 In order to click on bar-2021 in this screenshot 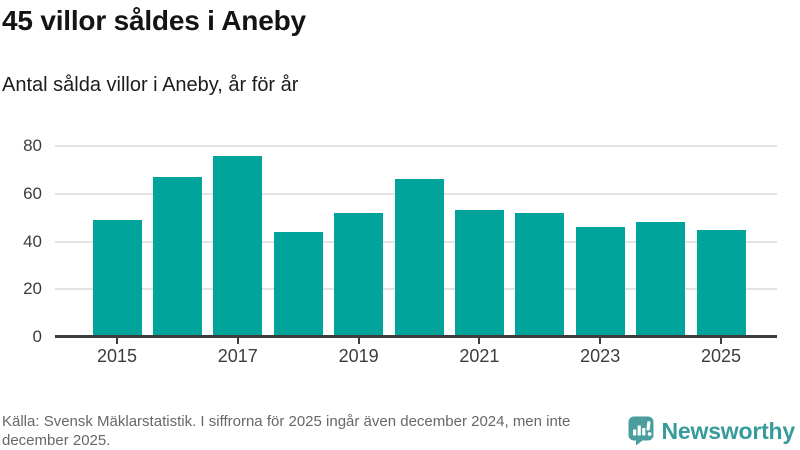, I will do `click(479, 273)`.